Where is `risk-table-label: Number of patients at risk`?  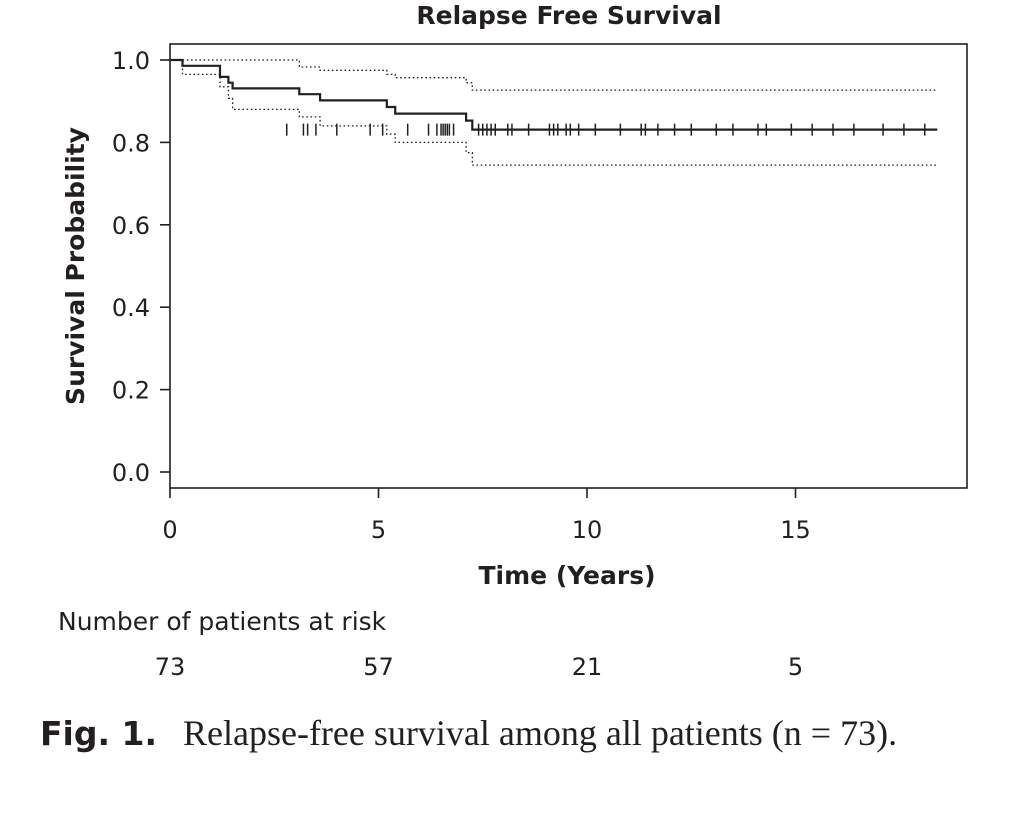
risk-table-label: Number of patients at risk is located at coordinates (222, 621).